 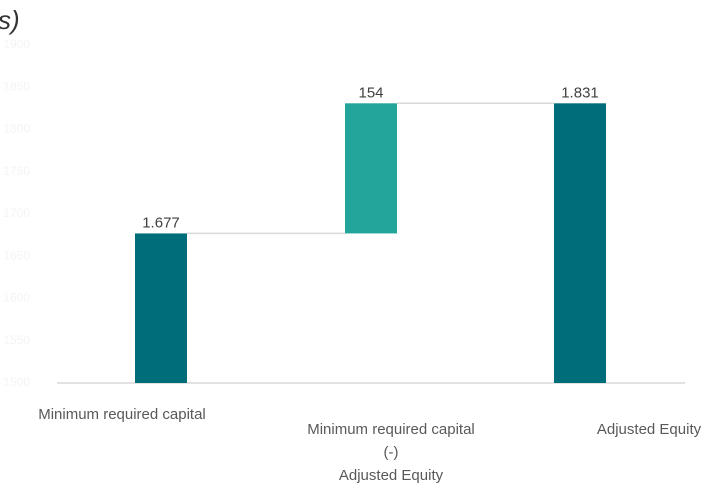 I want to click on label-line: Adjusted Equity, so click(x=391, y=475).